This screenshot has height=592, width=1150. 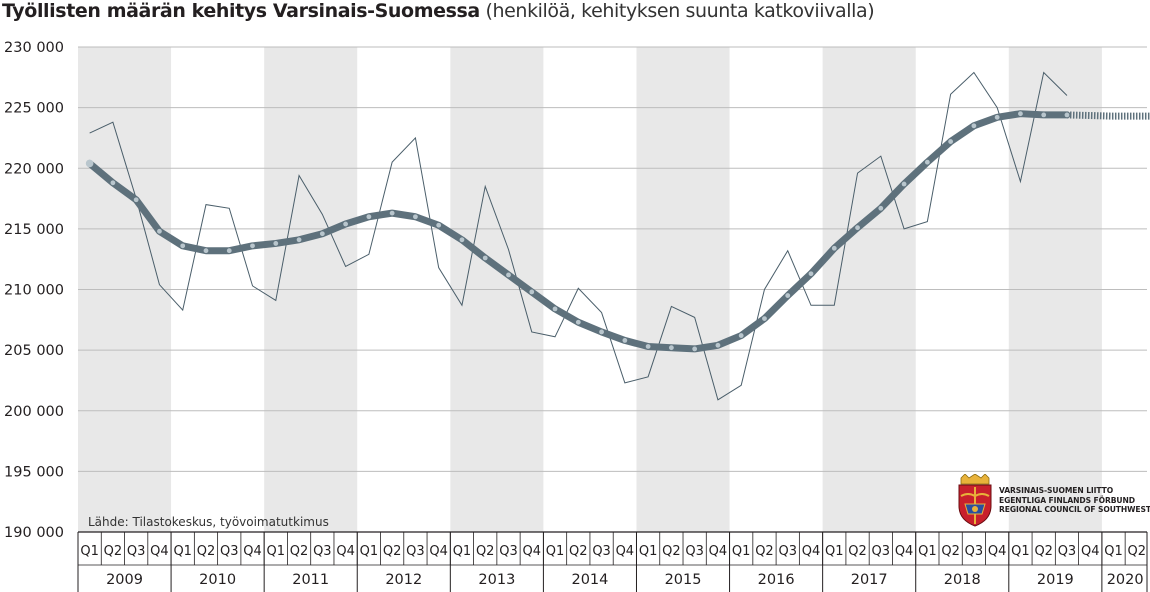 I want to click on year-label: 2009, so click(x=124, y=580).